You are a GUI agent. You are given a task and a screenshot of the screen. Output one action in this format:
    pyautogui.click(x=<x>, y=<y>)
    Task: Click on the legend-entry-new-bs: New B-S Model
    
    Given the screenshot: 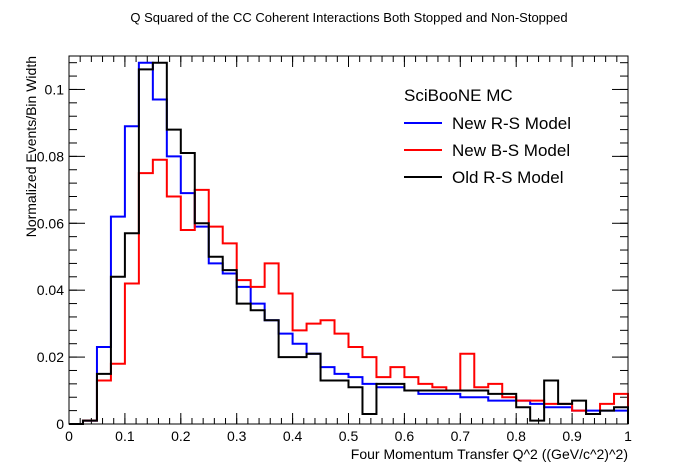 What is the action you would take?
    pyautogui.click(x=487, y=150)
    